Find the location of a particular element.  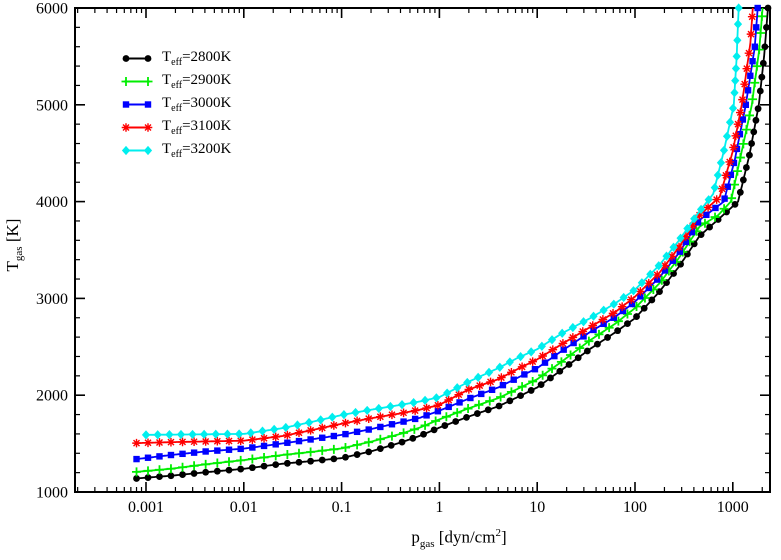

legend-entry-teff-2800: Teff=2800K is located at coordinates (176, 58).